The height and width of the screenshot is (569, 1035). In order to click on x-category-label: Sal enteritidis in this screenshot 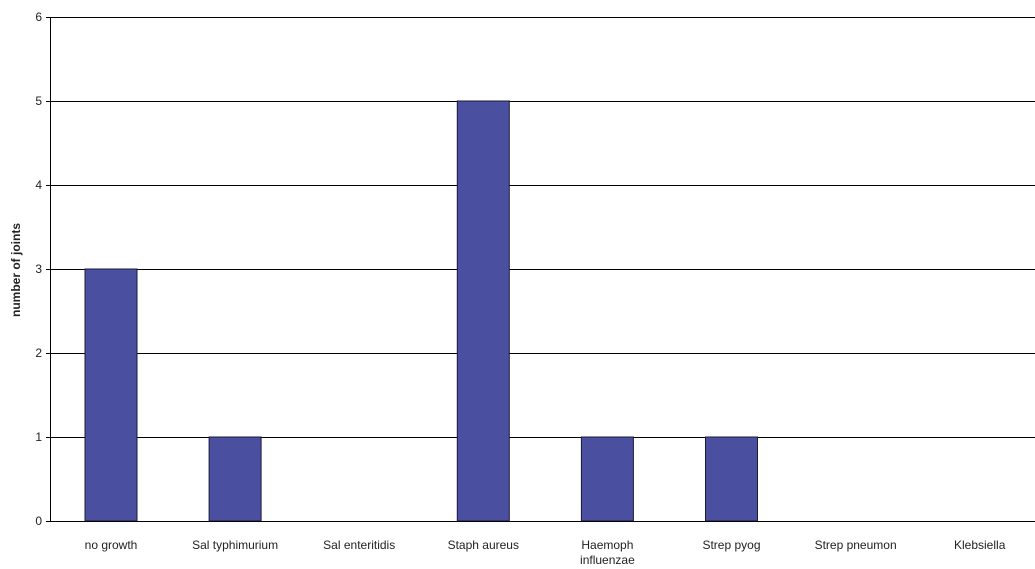, I will do `click(359, 545)`.